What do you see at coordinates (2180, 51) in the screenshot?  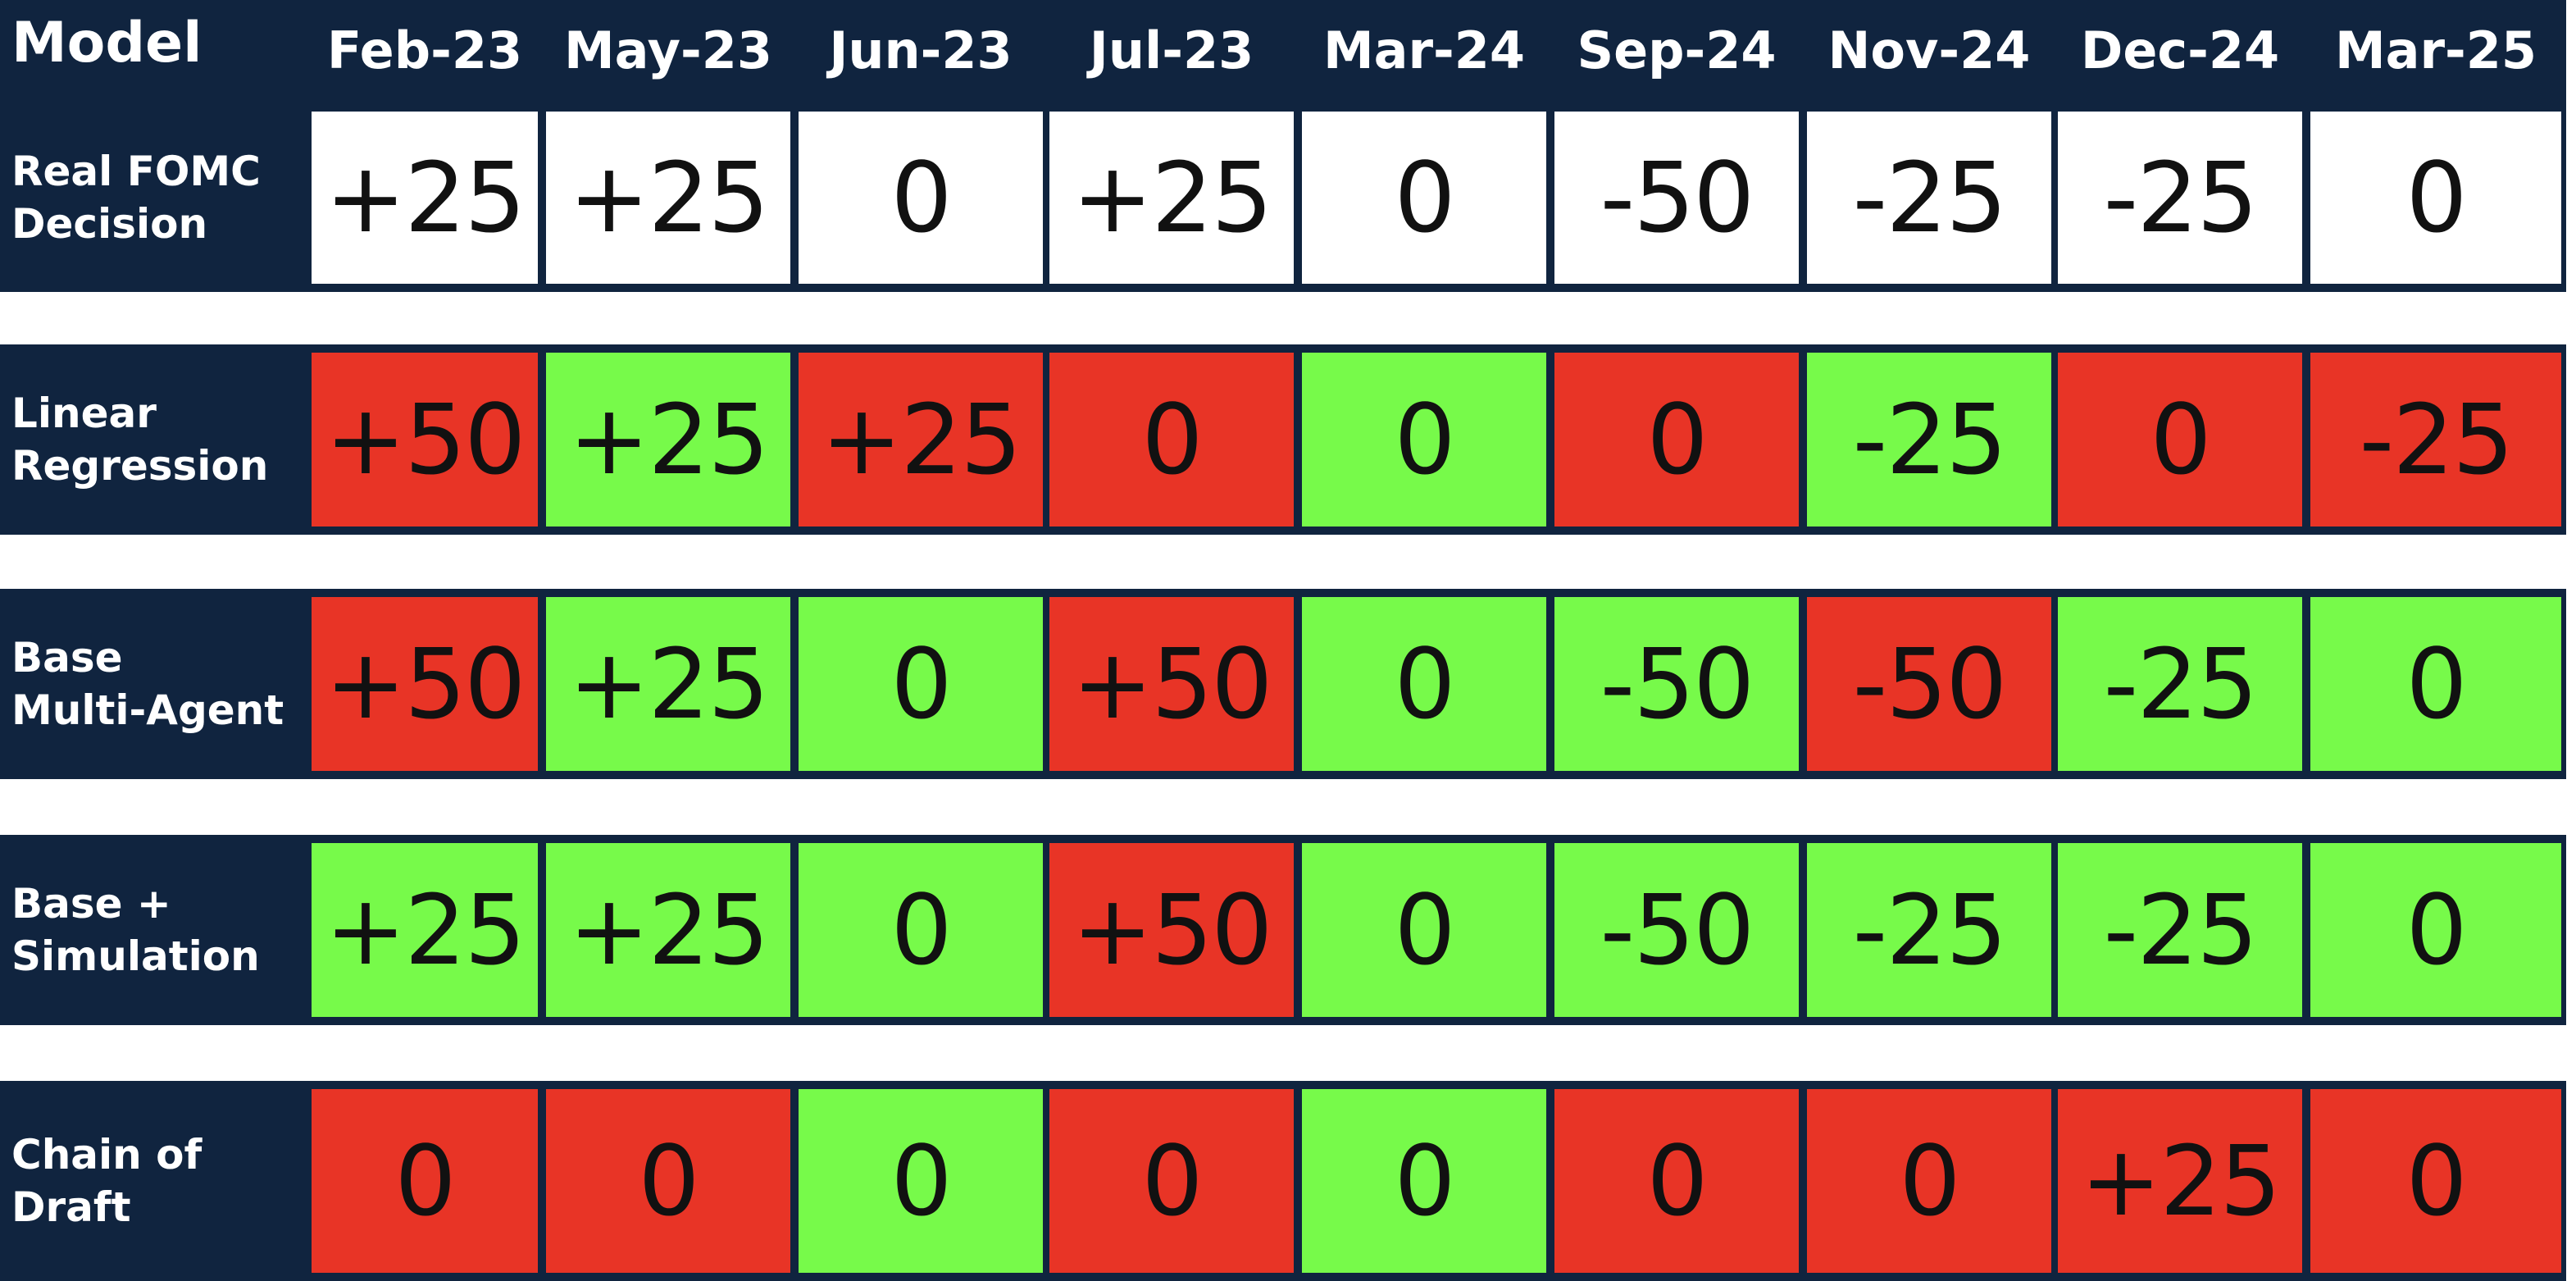 I see `column-header-dec-24: Dec-24` at bounding box center [2180, 51].